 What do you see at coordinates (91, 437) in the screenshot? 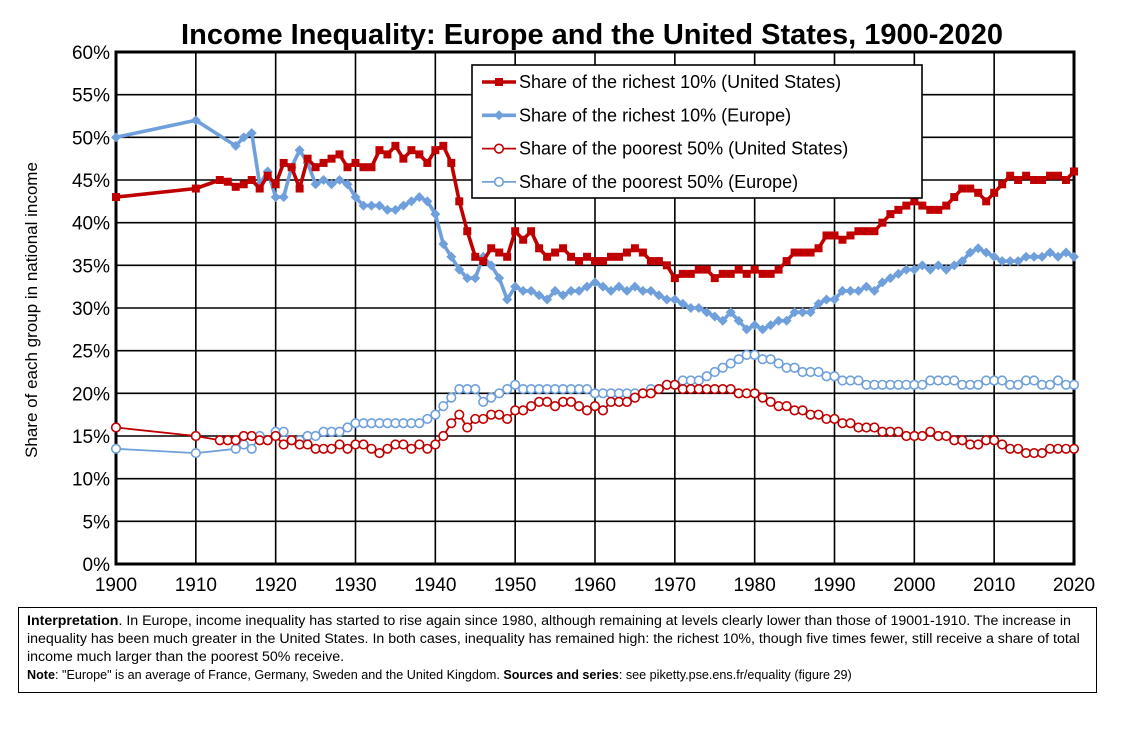
I see `y-tick-label: 15%` at bounding box center [91, 437].